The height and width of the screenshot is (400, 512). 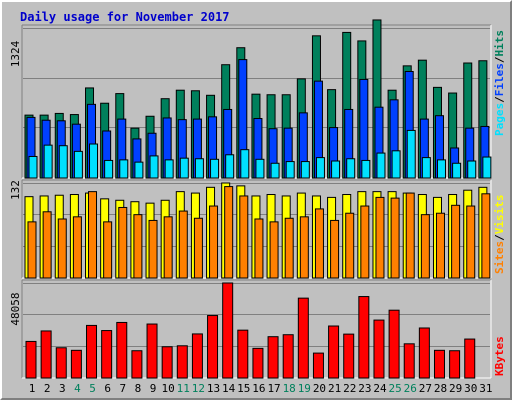 What do you see at coordinates (499, 257) in the screenshot?
I see `legend-sites: Sites` at bounding box center [499, 257].